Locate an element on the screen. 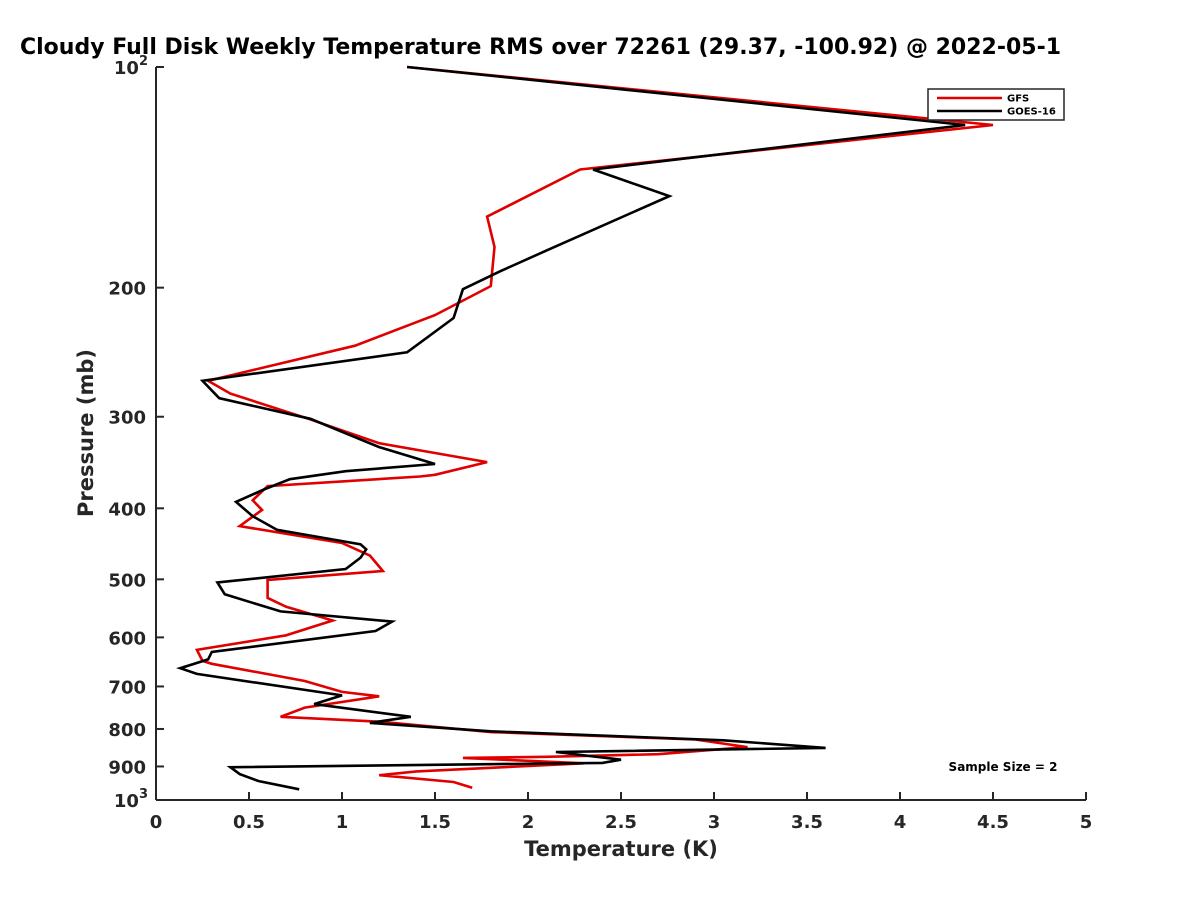  x-tick-label: 2.5 is located at coordinates (621, 822).